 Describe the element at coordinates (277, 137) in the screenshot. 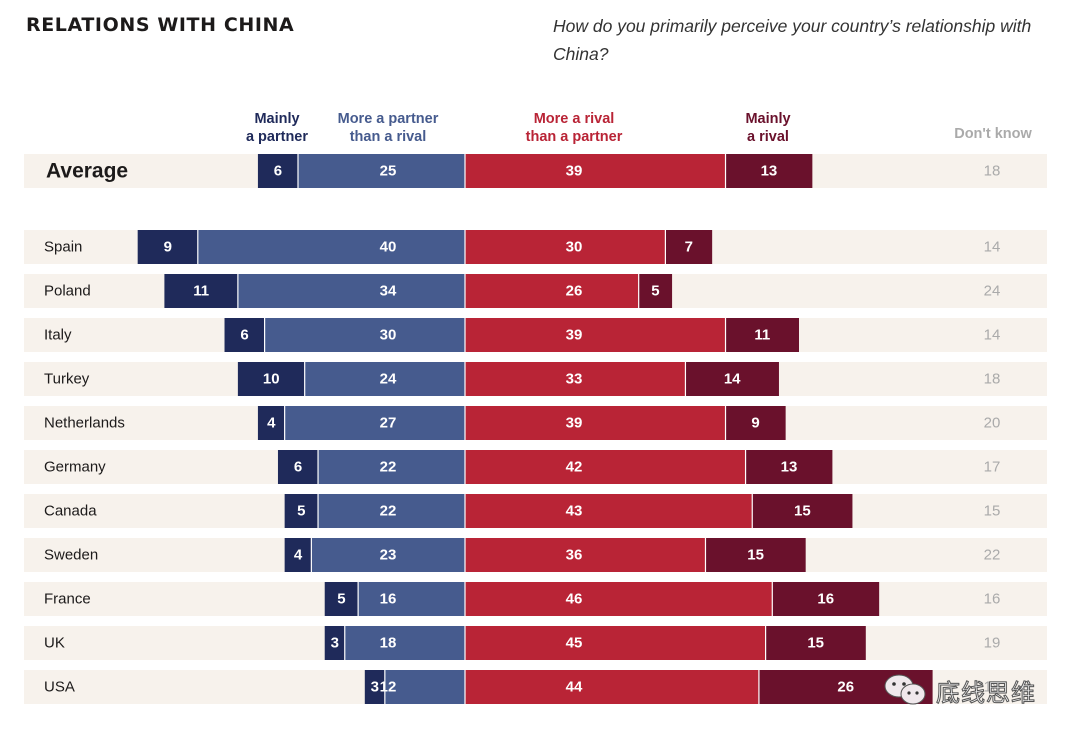

I see `legend-label-line: a partner` at that location.